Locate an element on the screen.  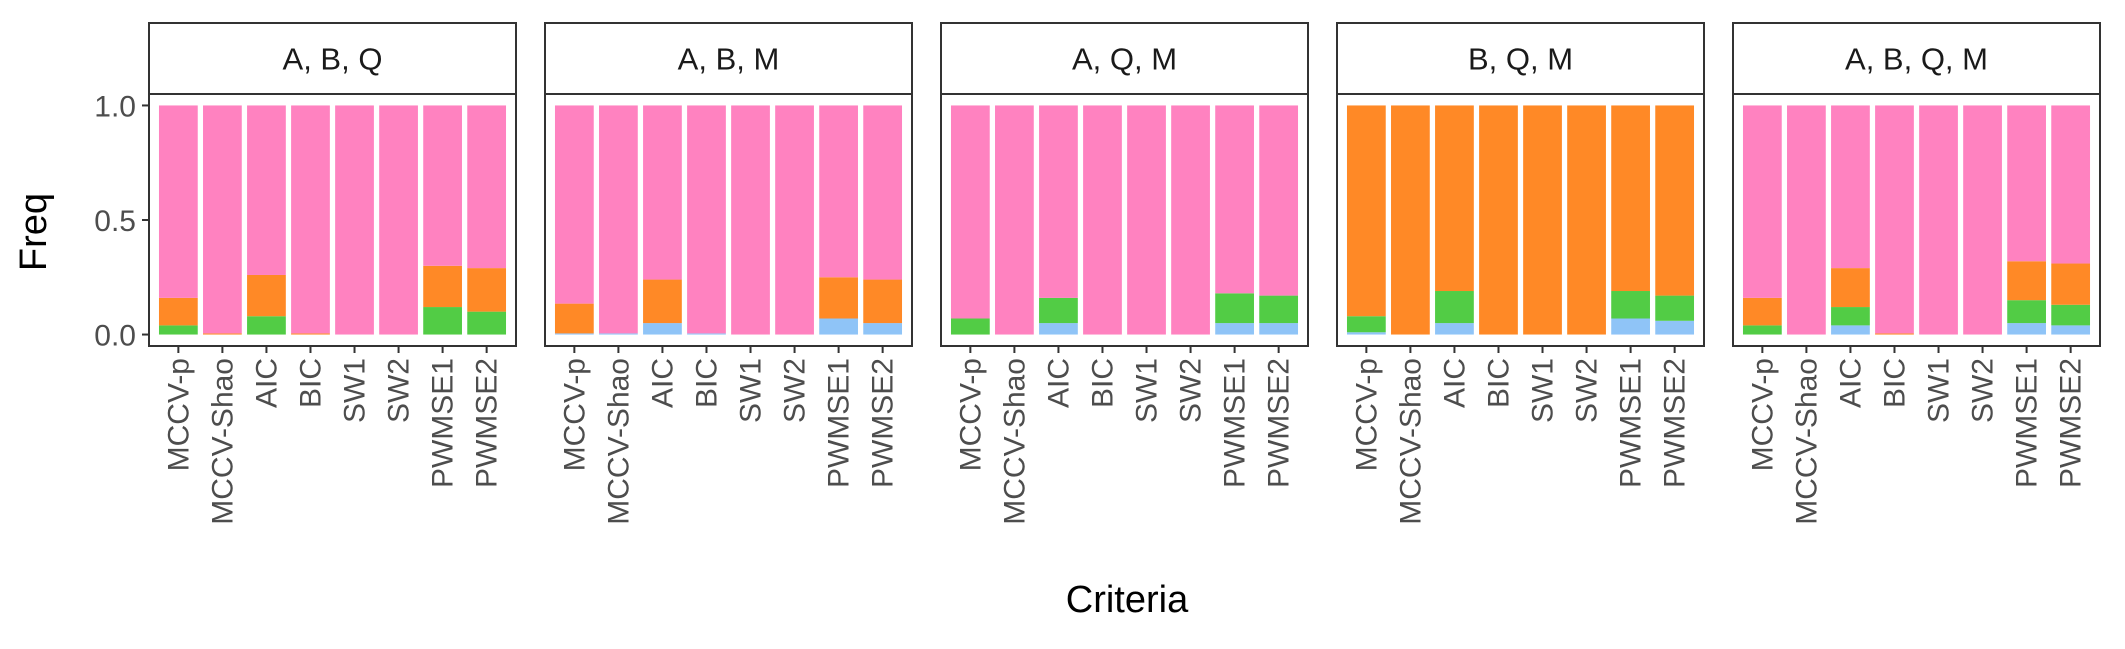
facet-strip-title: A, B, Q is located at coordinates (333, 59).